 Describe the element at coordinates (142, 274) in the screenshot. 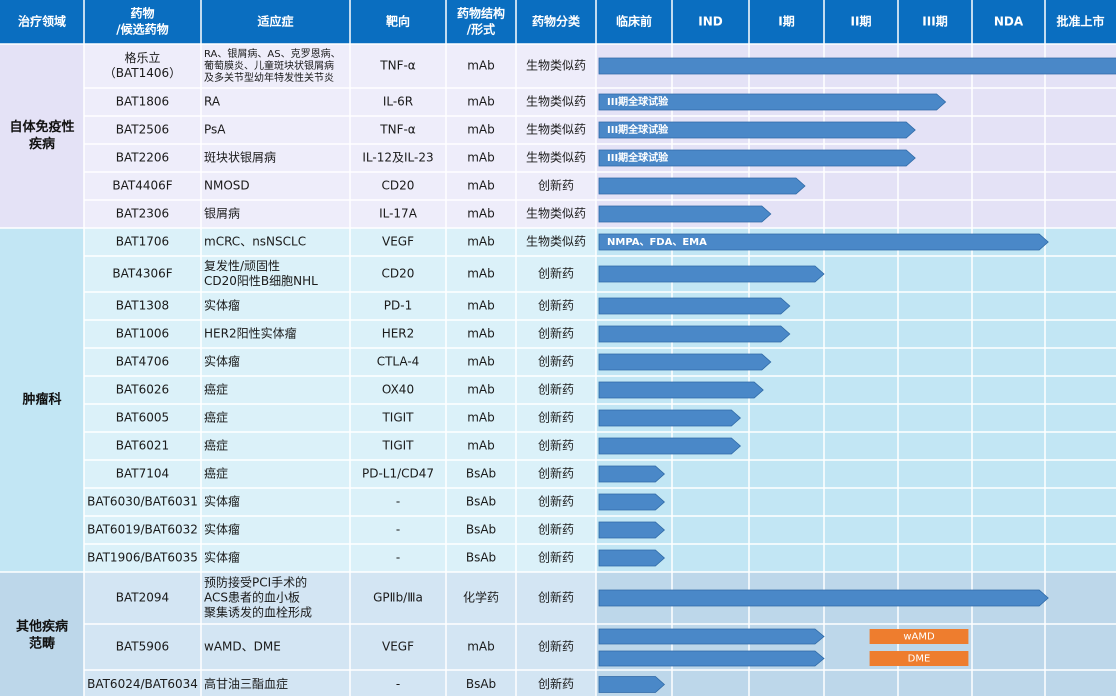

I see `drug-name: BAT4306F` at that location.